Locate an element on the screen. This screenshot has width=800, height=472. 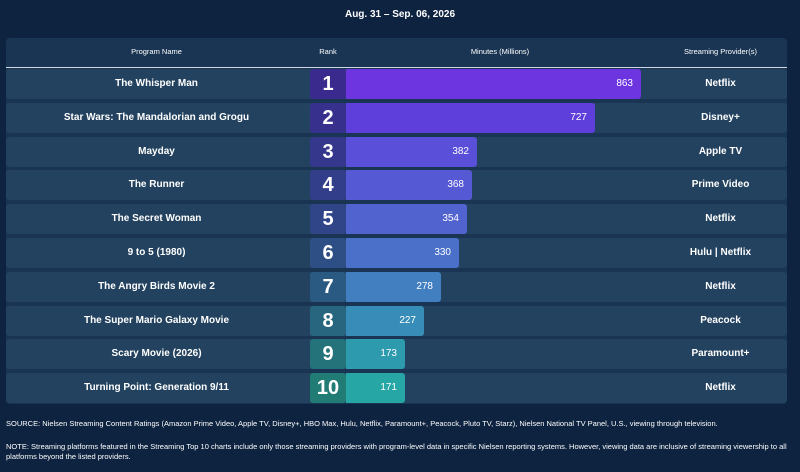
rank-label: 9 is located at coordinates (328, 354).